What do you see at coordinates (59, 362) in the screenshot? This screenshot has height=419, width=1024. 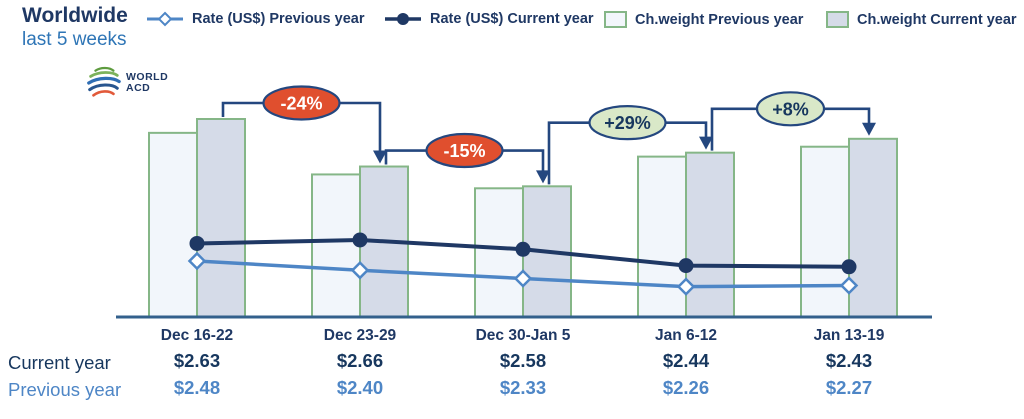 I see `table-row-label-current: Current year` at bounding box center [59, 362].